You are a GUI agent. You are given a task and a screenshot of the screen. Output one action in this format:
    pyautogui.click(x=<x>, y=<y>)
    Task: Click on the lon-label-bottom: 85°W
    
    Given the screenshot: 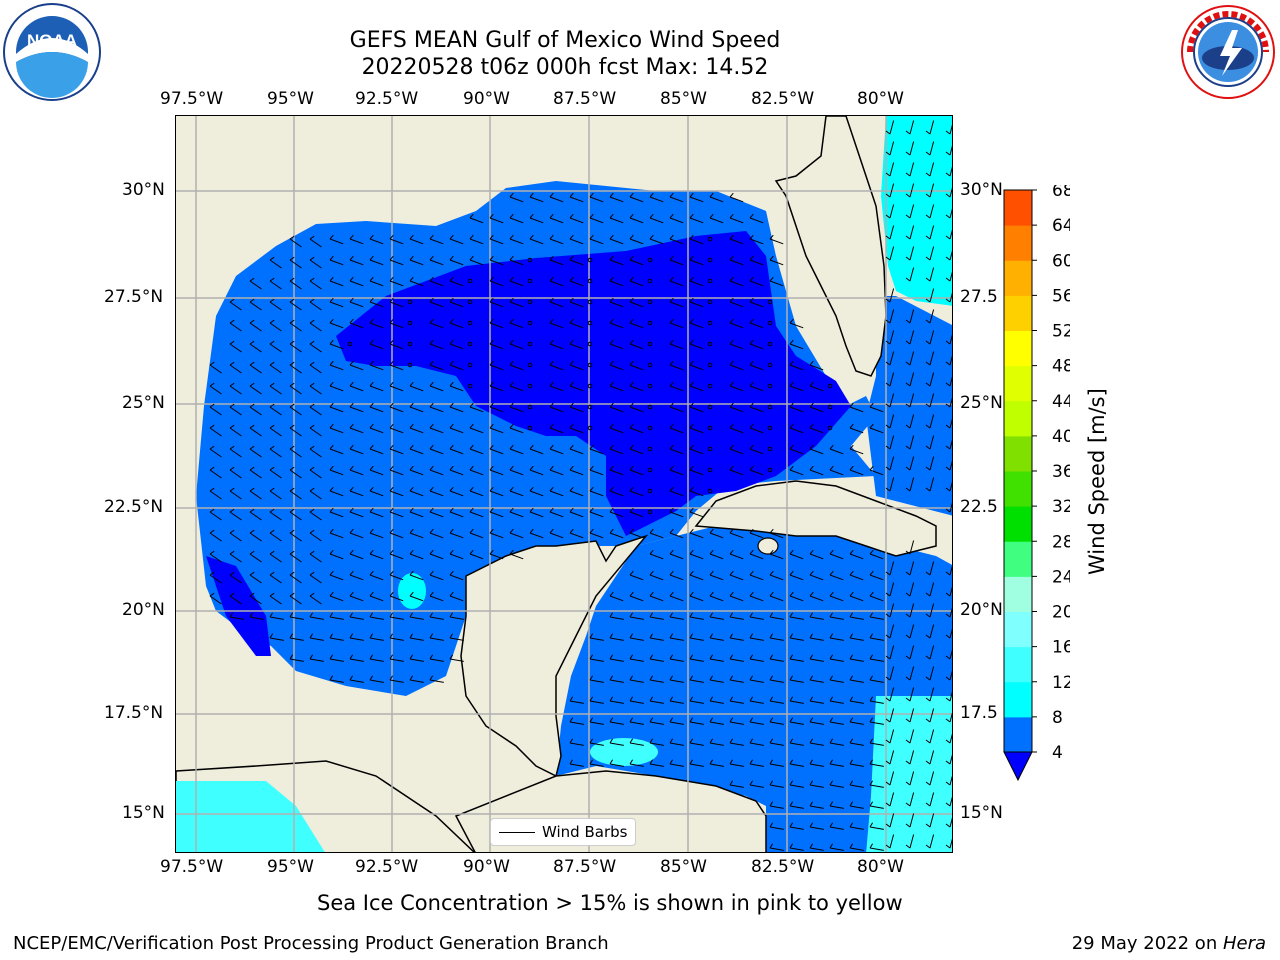 What is the action you would take?
    pyautogui.click(x=683, y=867)
    